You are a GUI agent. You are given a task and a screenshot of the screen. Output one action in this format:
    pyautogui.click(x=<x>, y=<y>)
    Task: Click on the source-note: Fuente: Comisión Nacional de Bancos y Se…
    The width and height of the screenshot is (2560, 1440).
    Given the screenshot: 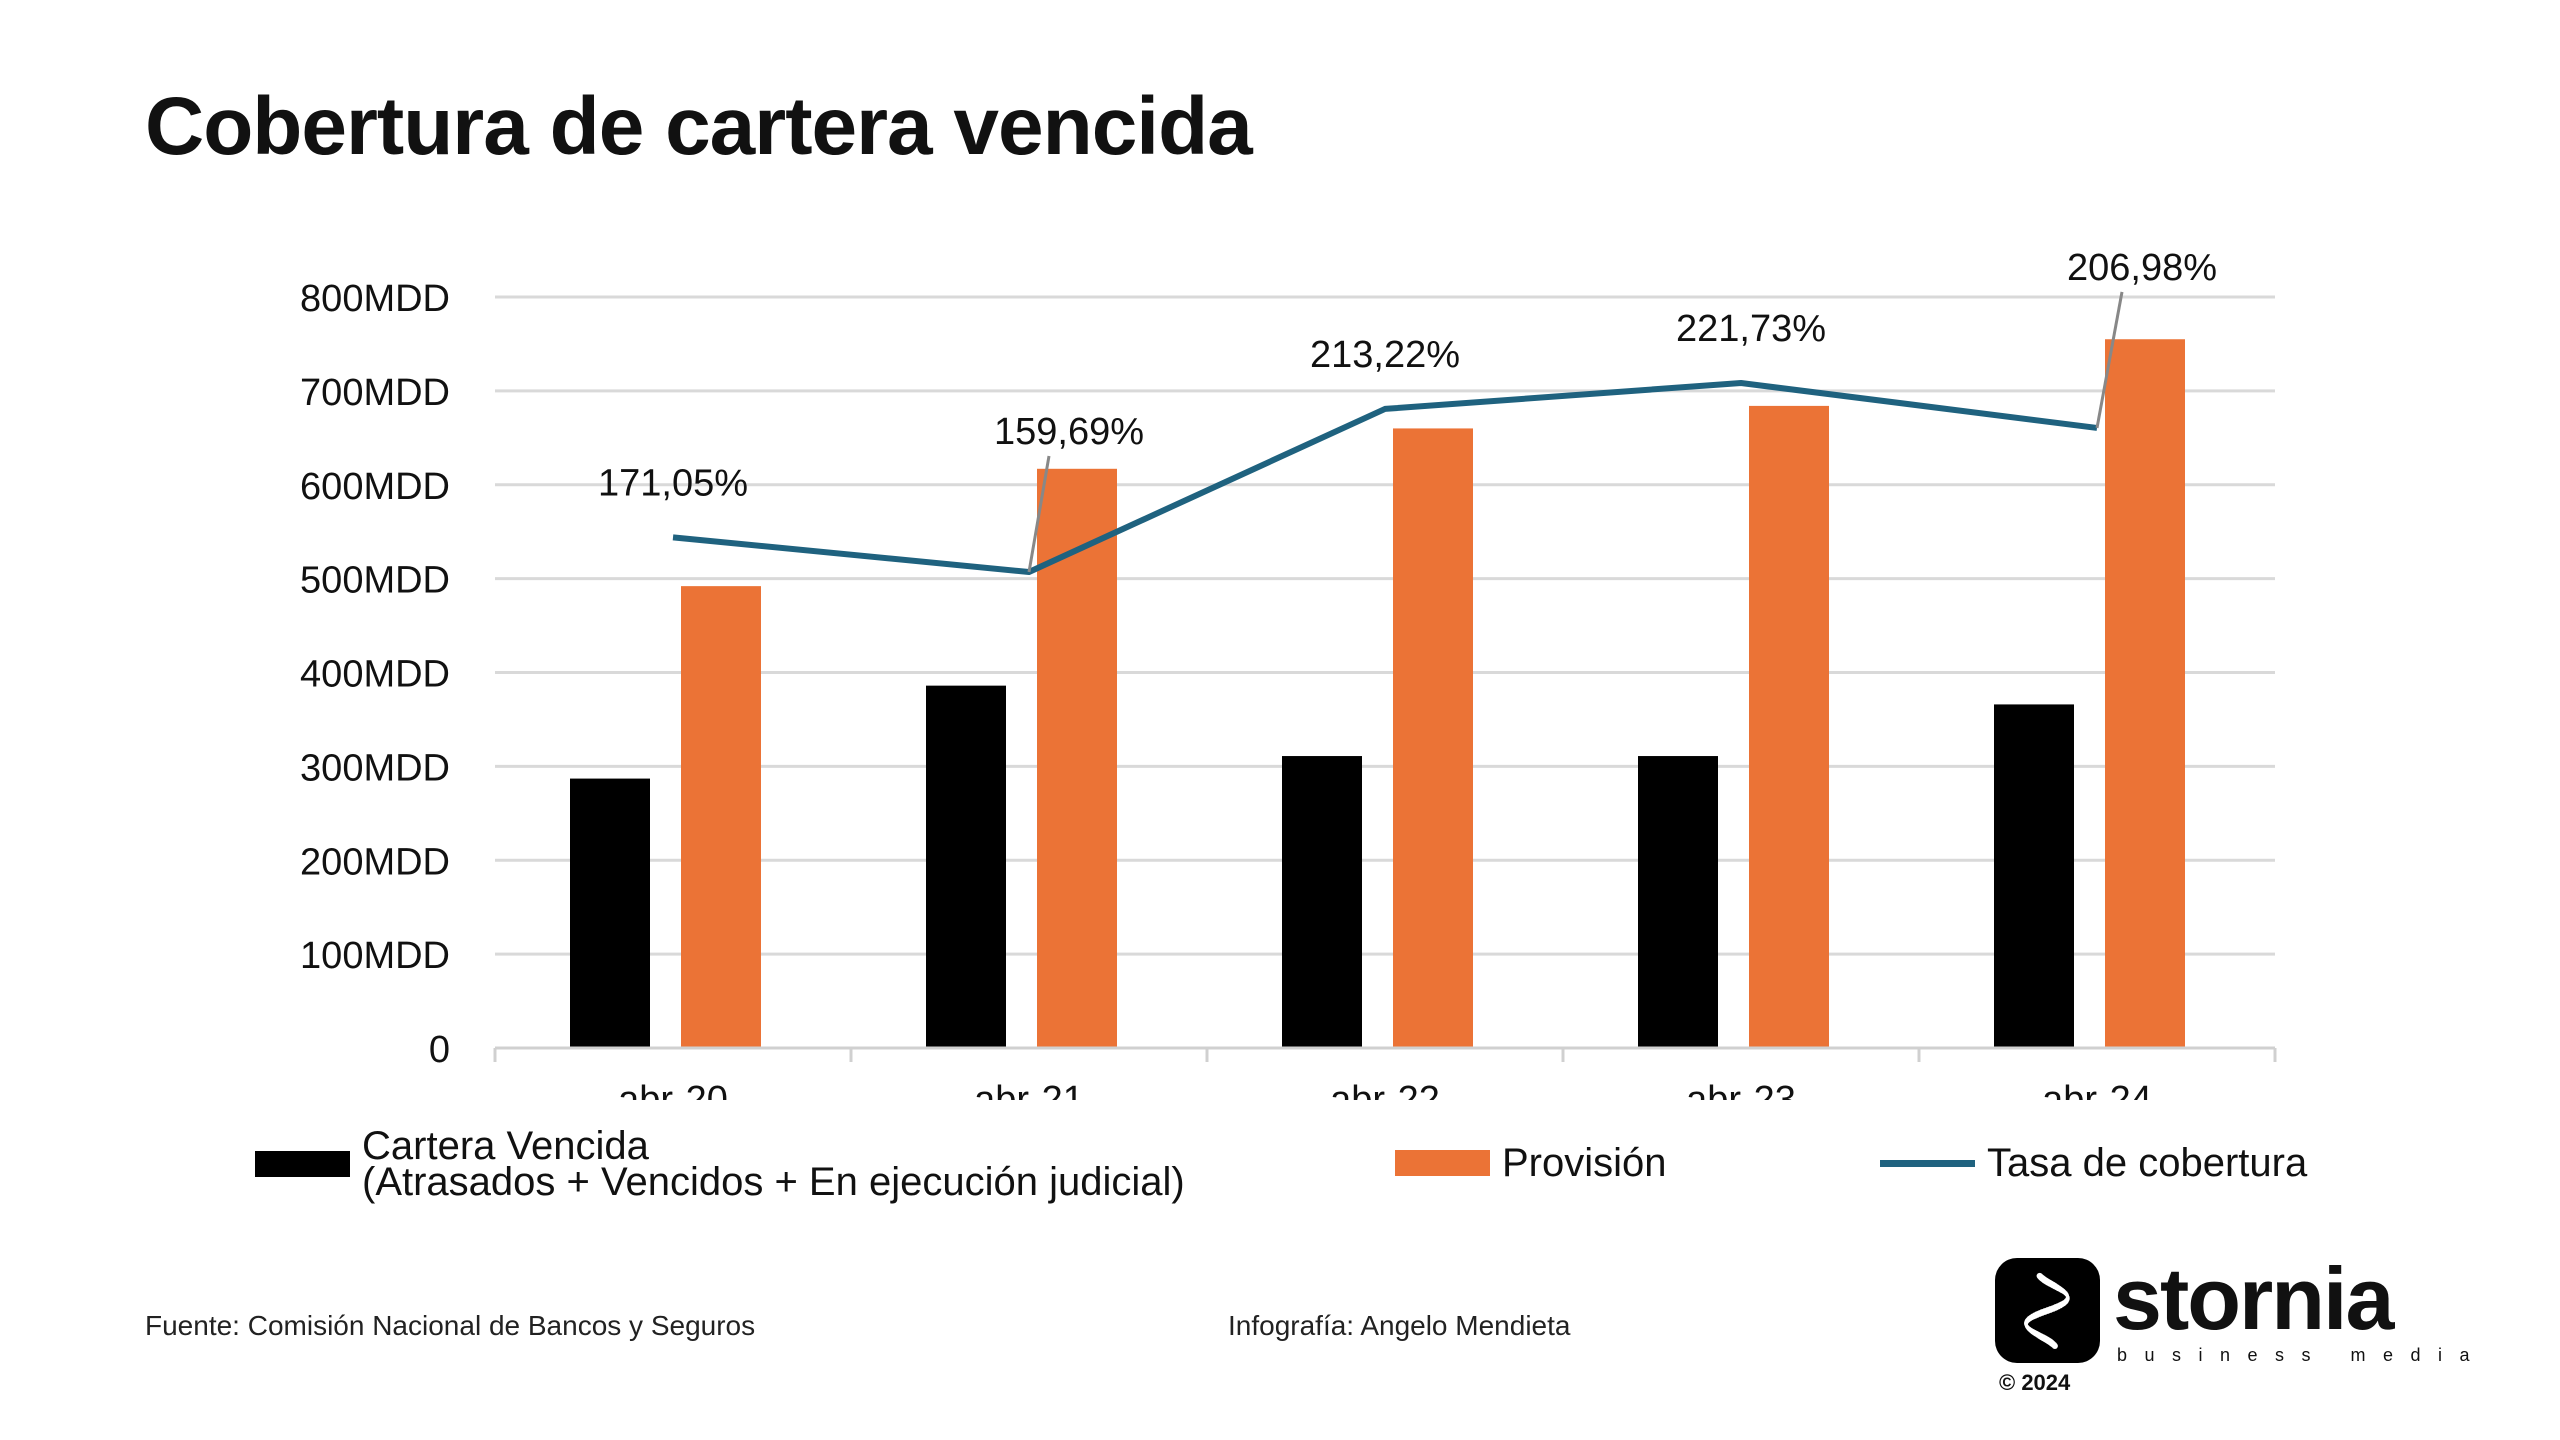 What is the action you would take?
    pyautogui.click(x=450, y=1325)
    